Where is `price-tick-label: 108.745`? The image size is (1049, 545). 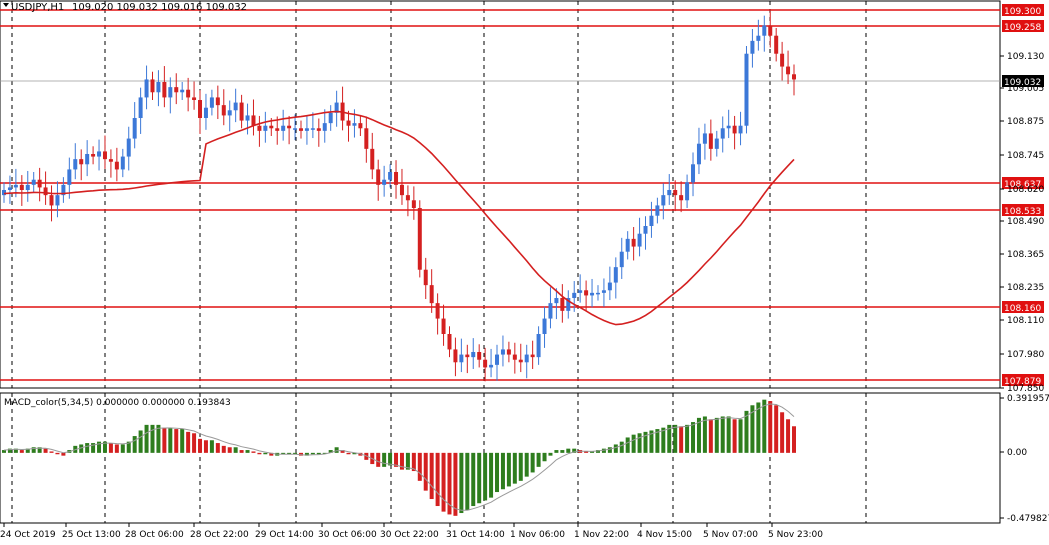
price-tick-label: 108.745 is located at coordinates (1025, 156).